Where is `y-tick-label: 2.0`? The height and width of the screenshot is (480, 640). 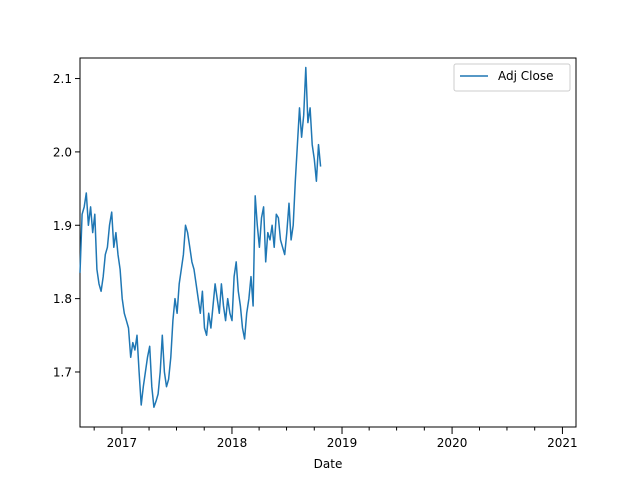
y-tick-label: 2.0 is located at coordinates (62, 152).